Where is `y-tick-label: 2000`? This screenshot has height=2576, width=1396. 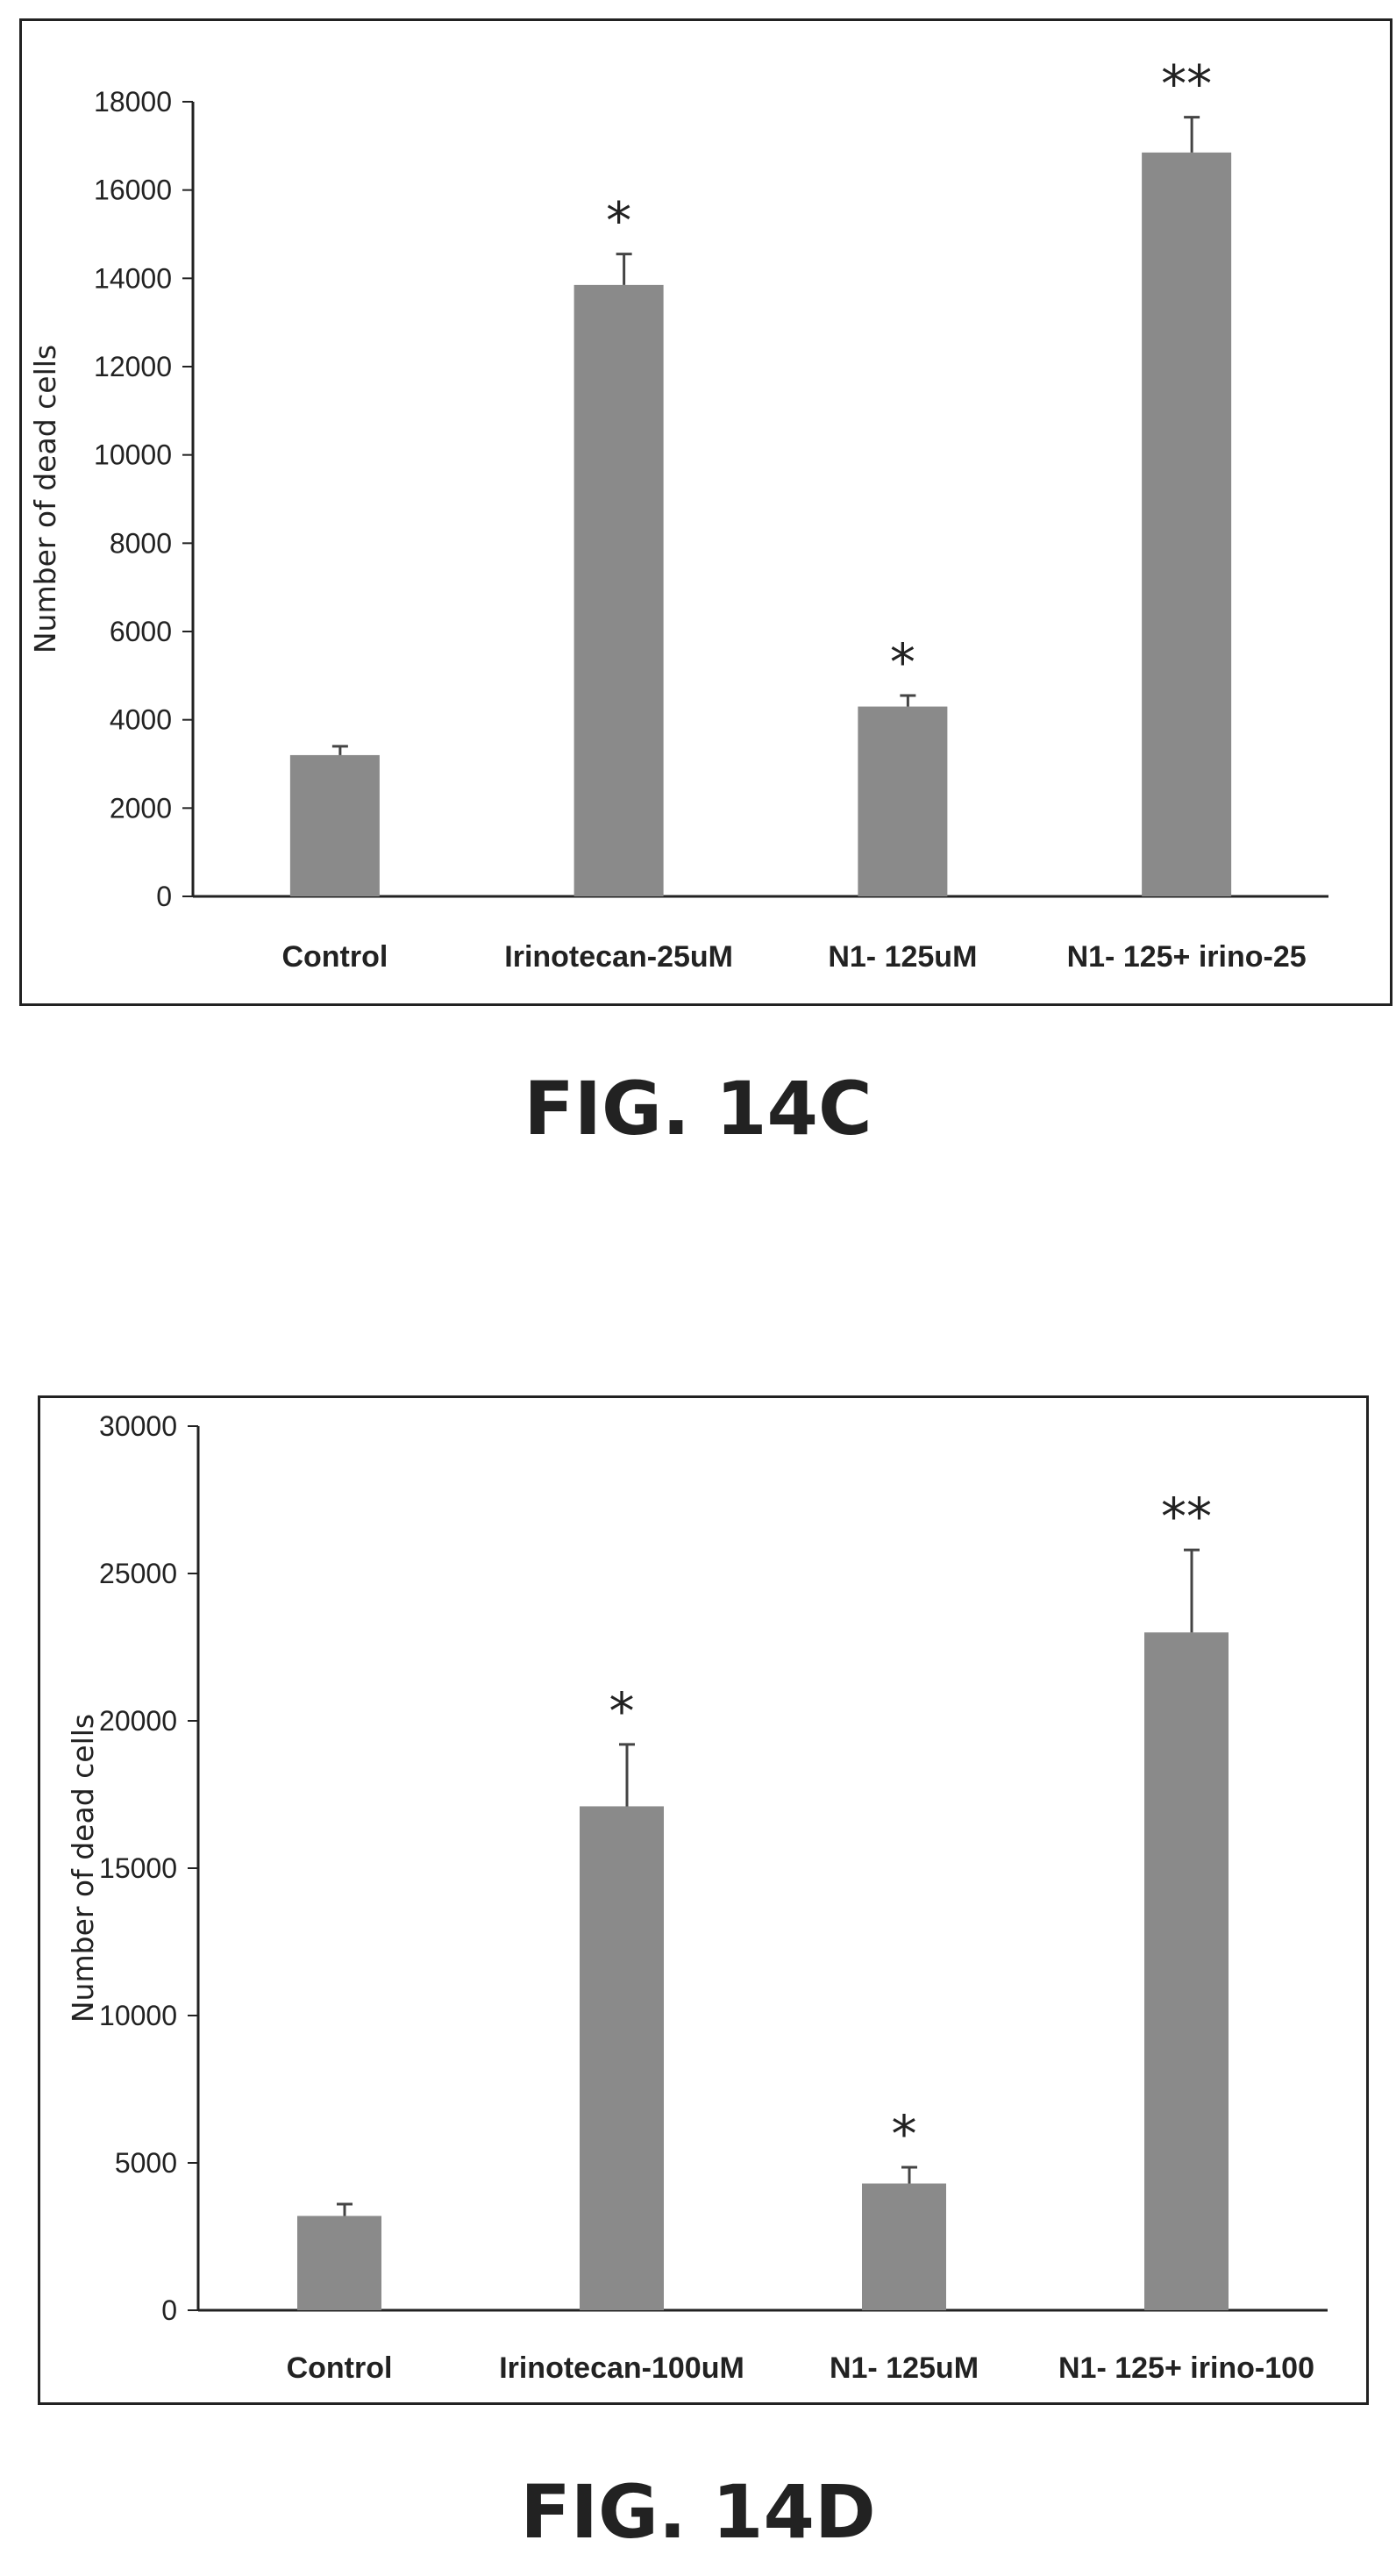 y-tick-label: 2000 is located at coordinates (141, 808).